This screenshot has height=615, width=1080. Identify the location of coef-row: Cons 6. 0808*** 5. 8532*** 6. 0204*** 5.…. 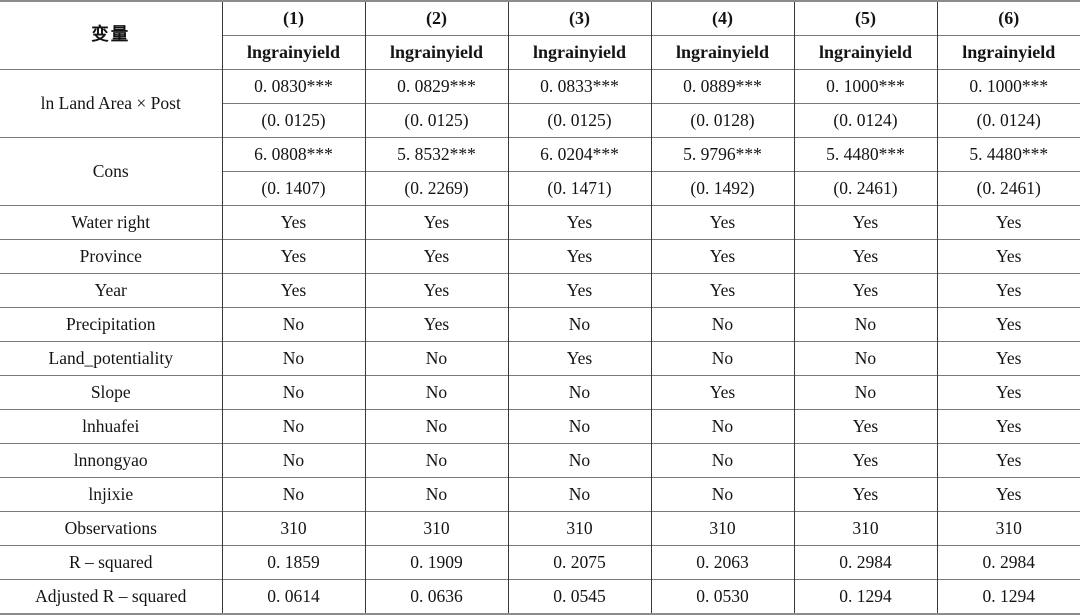
(540, 171).